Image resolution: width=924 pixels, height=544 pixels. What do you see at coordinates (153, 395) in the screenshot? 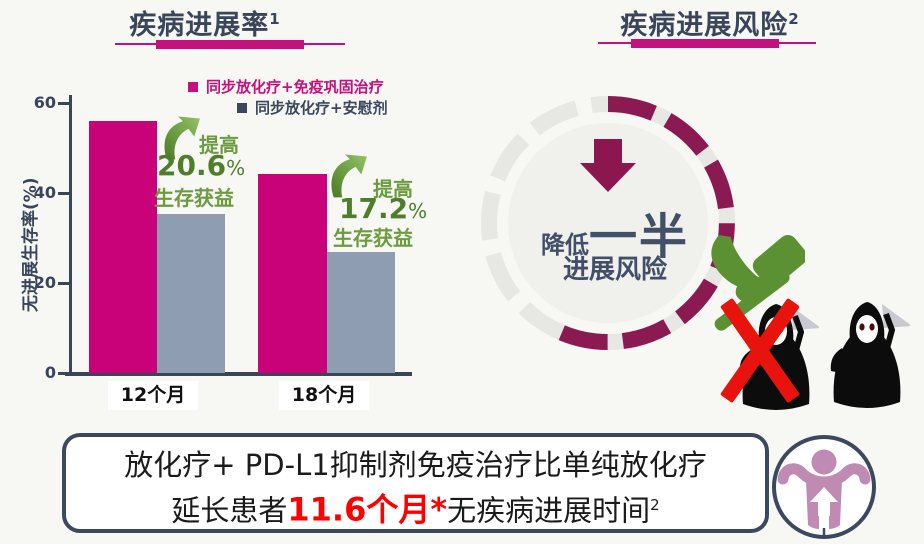
I see `x-category-12mo: 12个月` at bounding box center [153, 395].